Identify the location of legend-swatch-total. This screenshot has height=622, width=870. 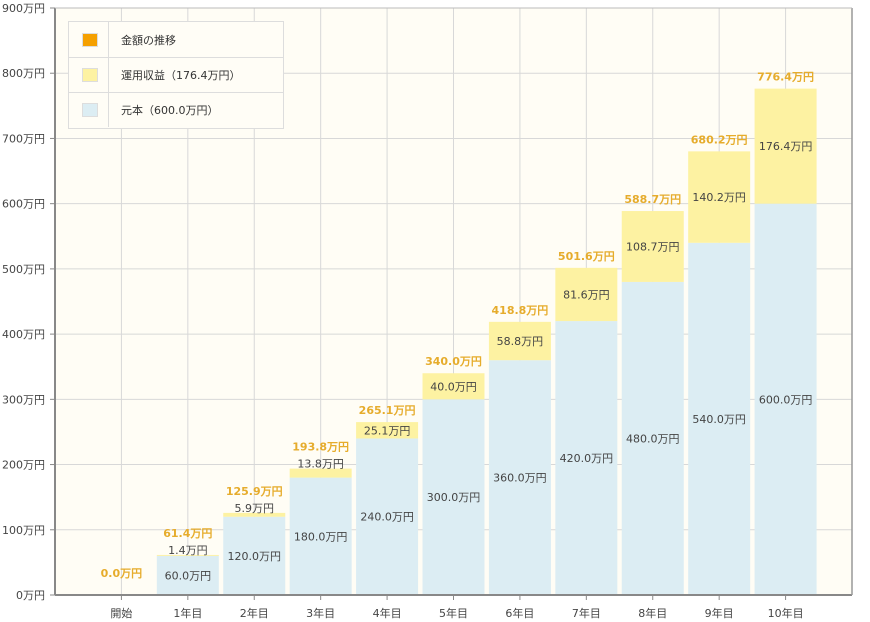
(90, 40).